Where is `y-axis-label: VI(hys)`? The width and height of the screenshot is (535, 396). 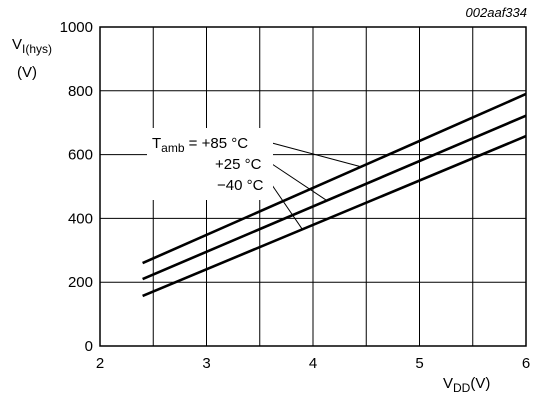
y-axis-label: VI(hys) is located at coordinates (32, 46).